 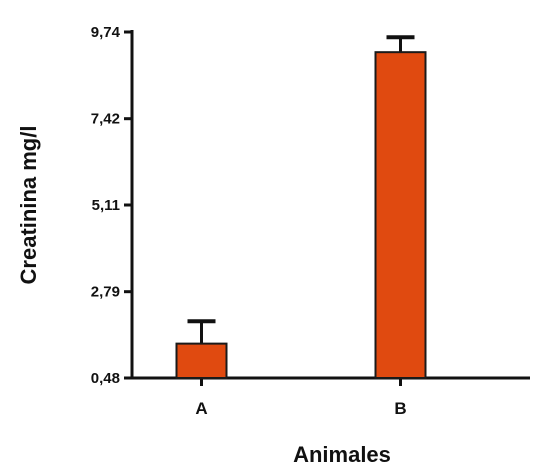 What do you see at coordinates (105, 119) in the screenshot?
I see `y-tick-label: 7,42` at bounding box center [105, 119].